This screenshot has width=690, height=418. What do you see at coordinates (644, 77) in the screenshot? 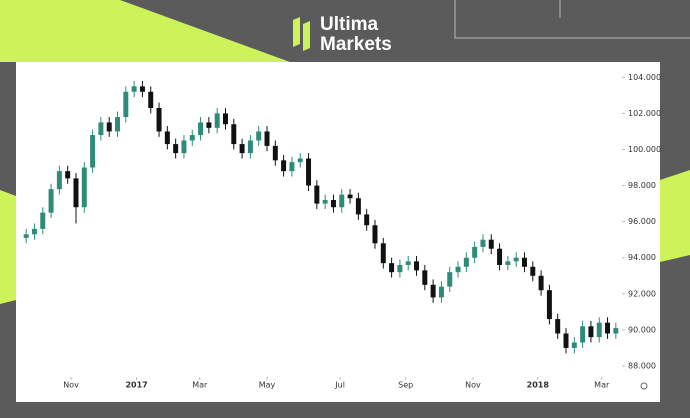
I see `y-tick-label: 104.000` at bounding box center [644, 77].